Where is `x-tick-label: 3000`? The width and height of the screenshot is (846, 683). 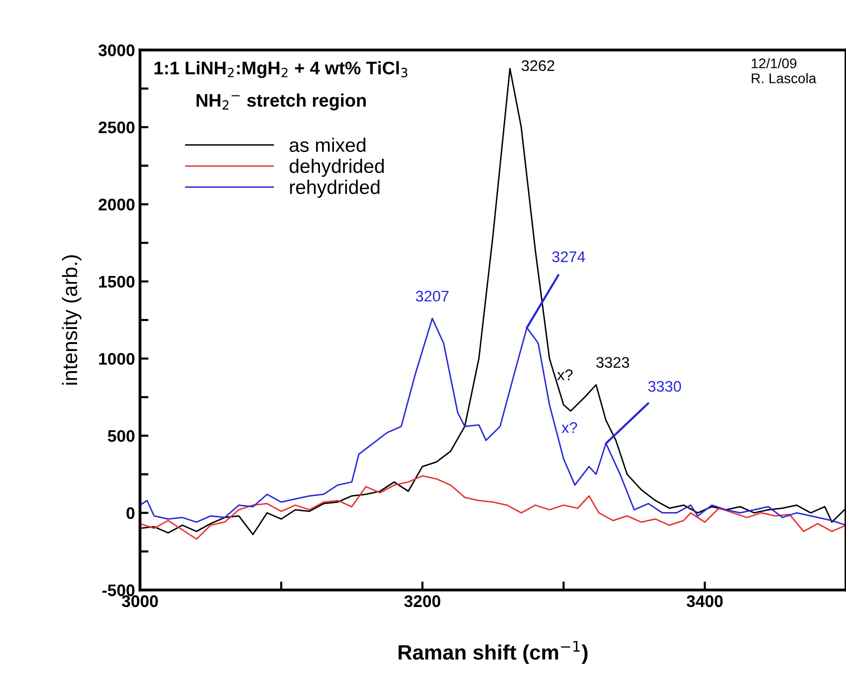
x-tick-label: 3000 is located at coordinates (140, 601).